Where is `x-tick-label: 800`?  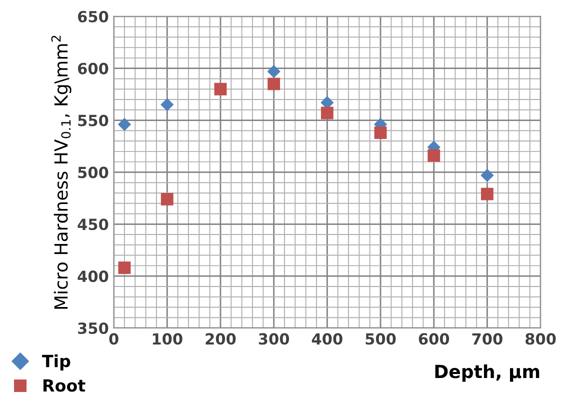 x-tick-label: 800 is located at coordinates (541, 339).